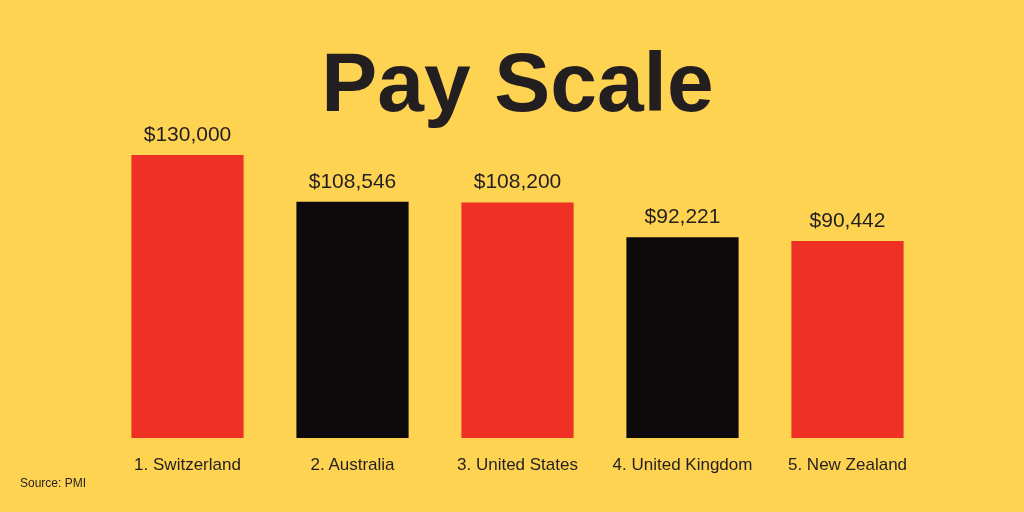 This screenshot has height=512, width=1024. Describe the element at coordinates (187, 133) in the screenshot. I see `data-label: $130,000` at that location.